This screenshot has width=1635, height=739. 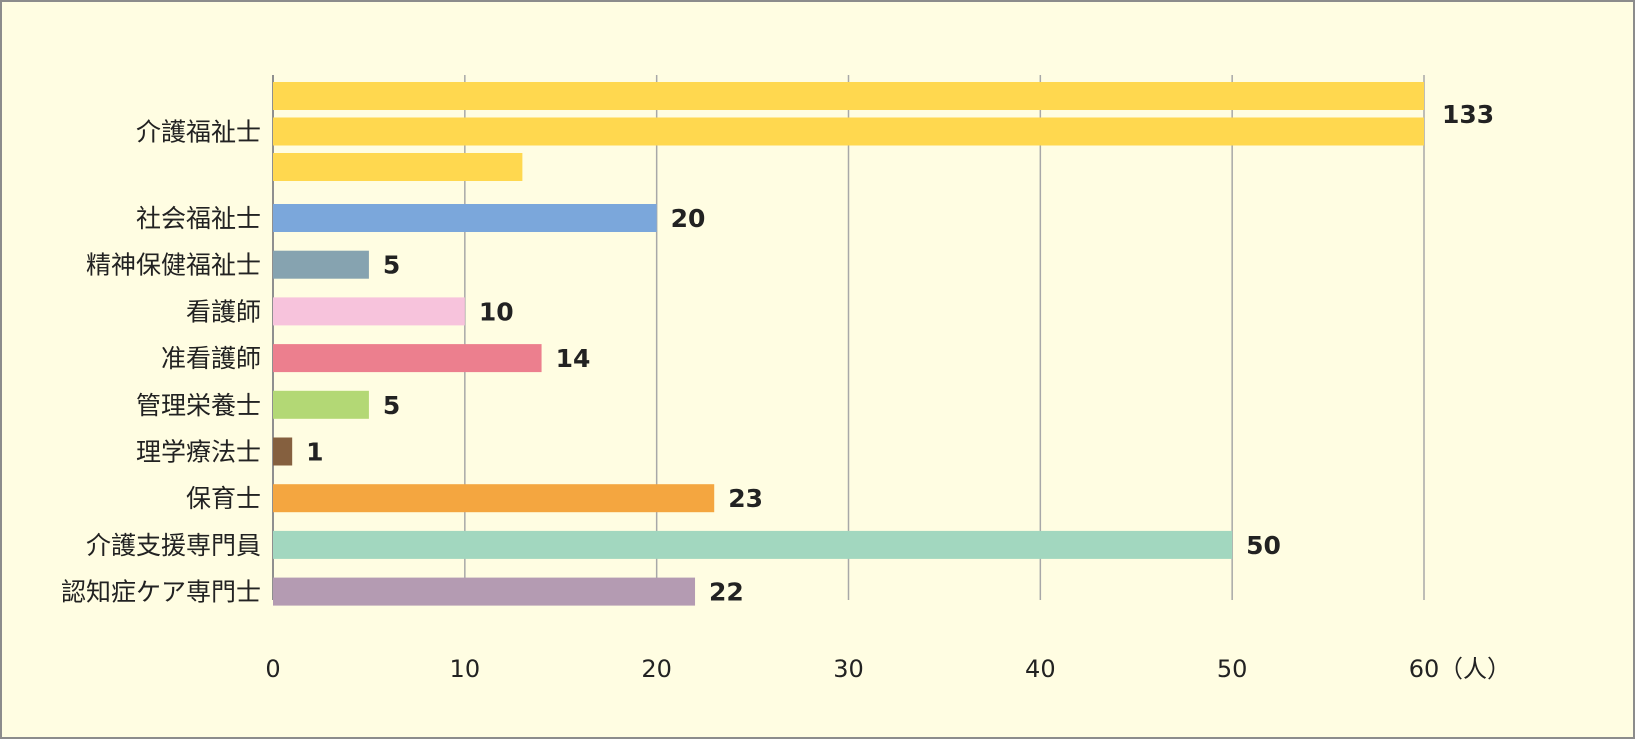 I want to click on category-label: 看護師, so click(x=223, y=311).